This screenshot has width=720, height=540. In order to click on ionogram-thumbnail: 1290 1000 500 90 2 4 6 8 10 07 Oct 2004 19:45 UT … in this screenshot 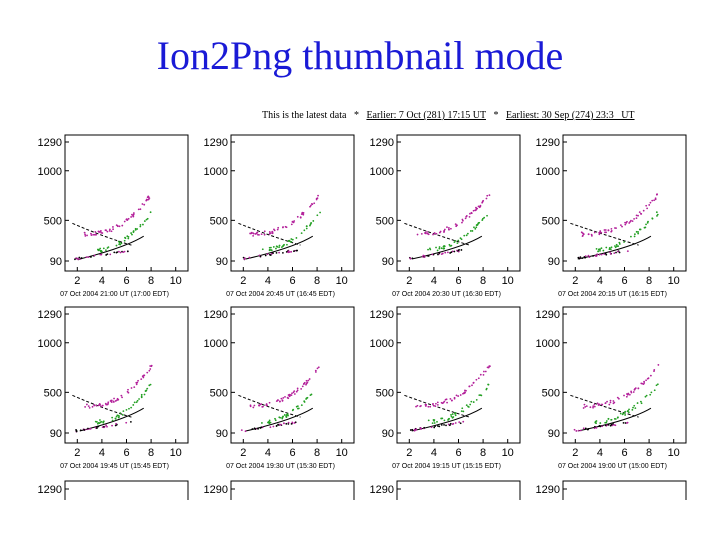, I will do `click(114, 387)`.